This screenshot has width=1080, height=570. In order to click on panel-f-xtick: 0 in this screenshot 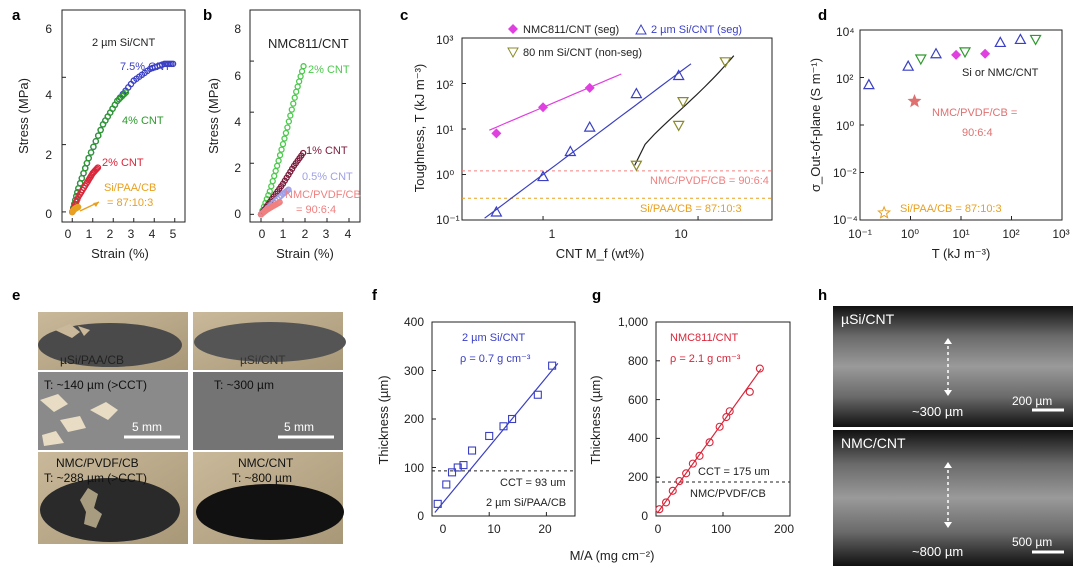, I will do `click(443, 529)`.